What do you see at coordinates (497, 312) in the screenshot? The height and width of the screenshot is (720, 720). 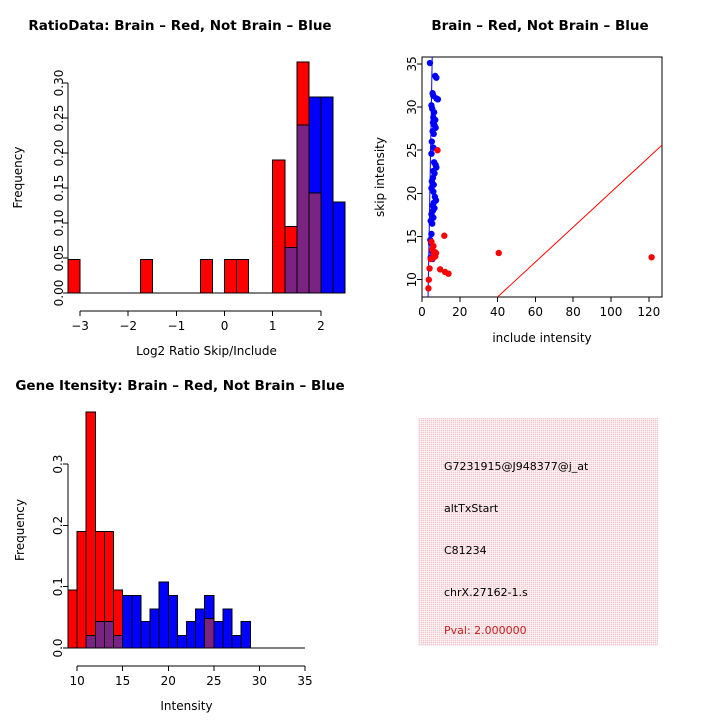 I see `svg-text: 40` at bounding box center [497, 312].